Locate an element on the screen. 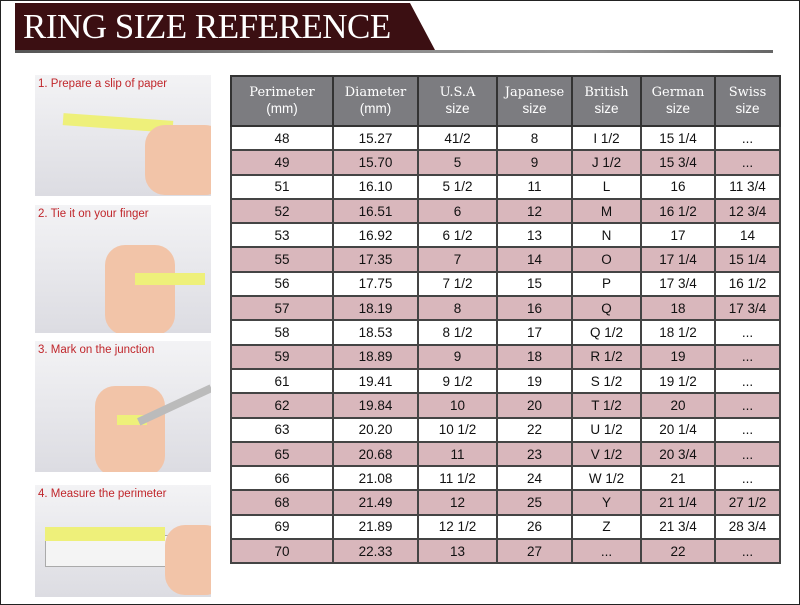  table-cell: 17 1/4 is located at coordinates (678, 259).